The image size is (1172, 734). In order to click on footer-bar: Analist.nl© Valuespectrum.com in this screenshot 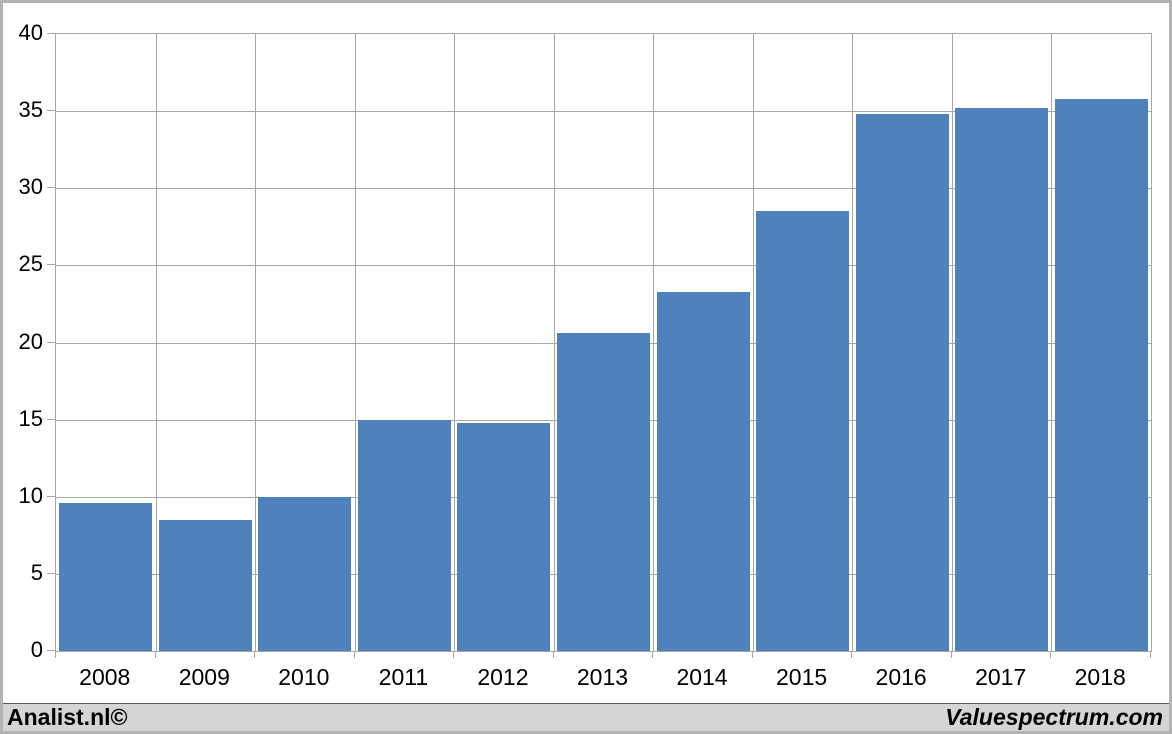, I will do `click(586, 717)`.